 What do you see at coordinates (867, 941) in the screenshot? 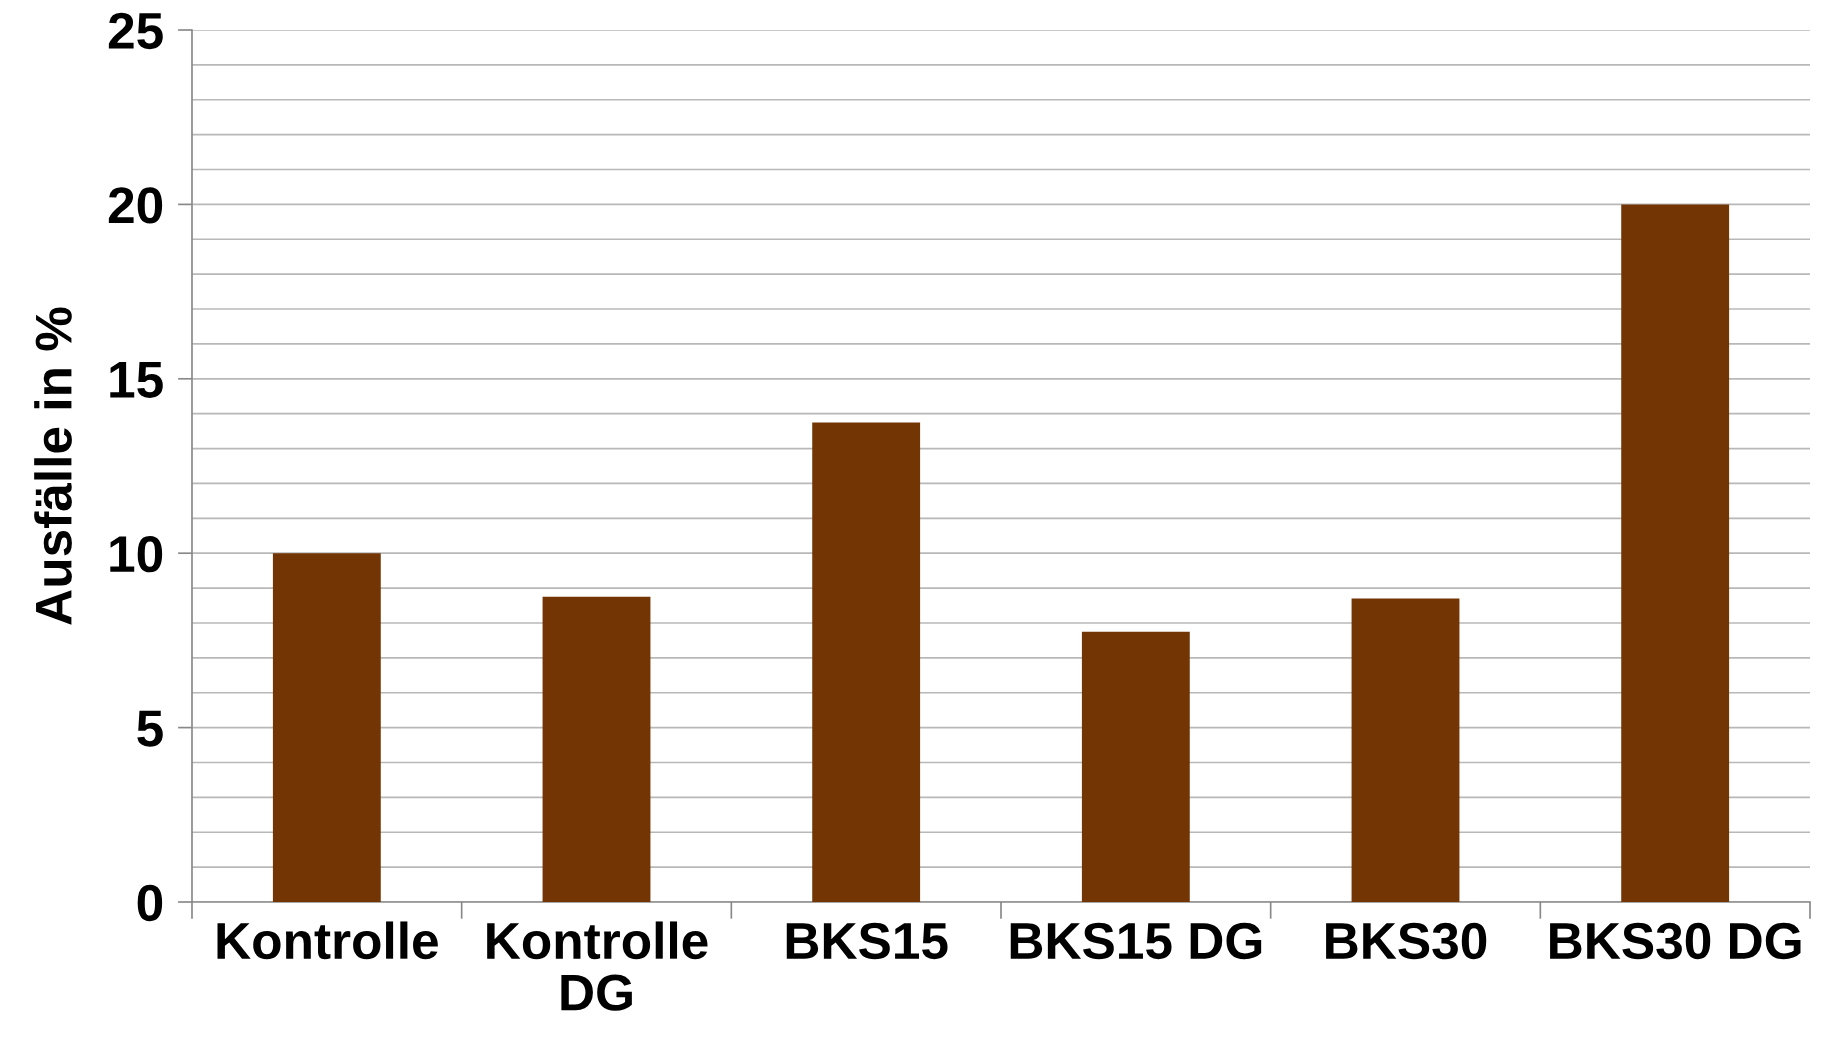
I see `x-tick-label: BKS15` at bounding box center [867, 941].